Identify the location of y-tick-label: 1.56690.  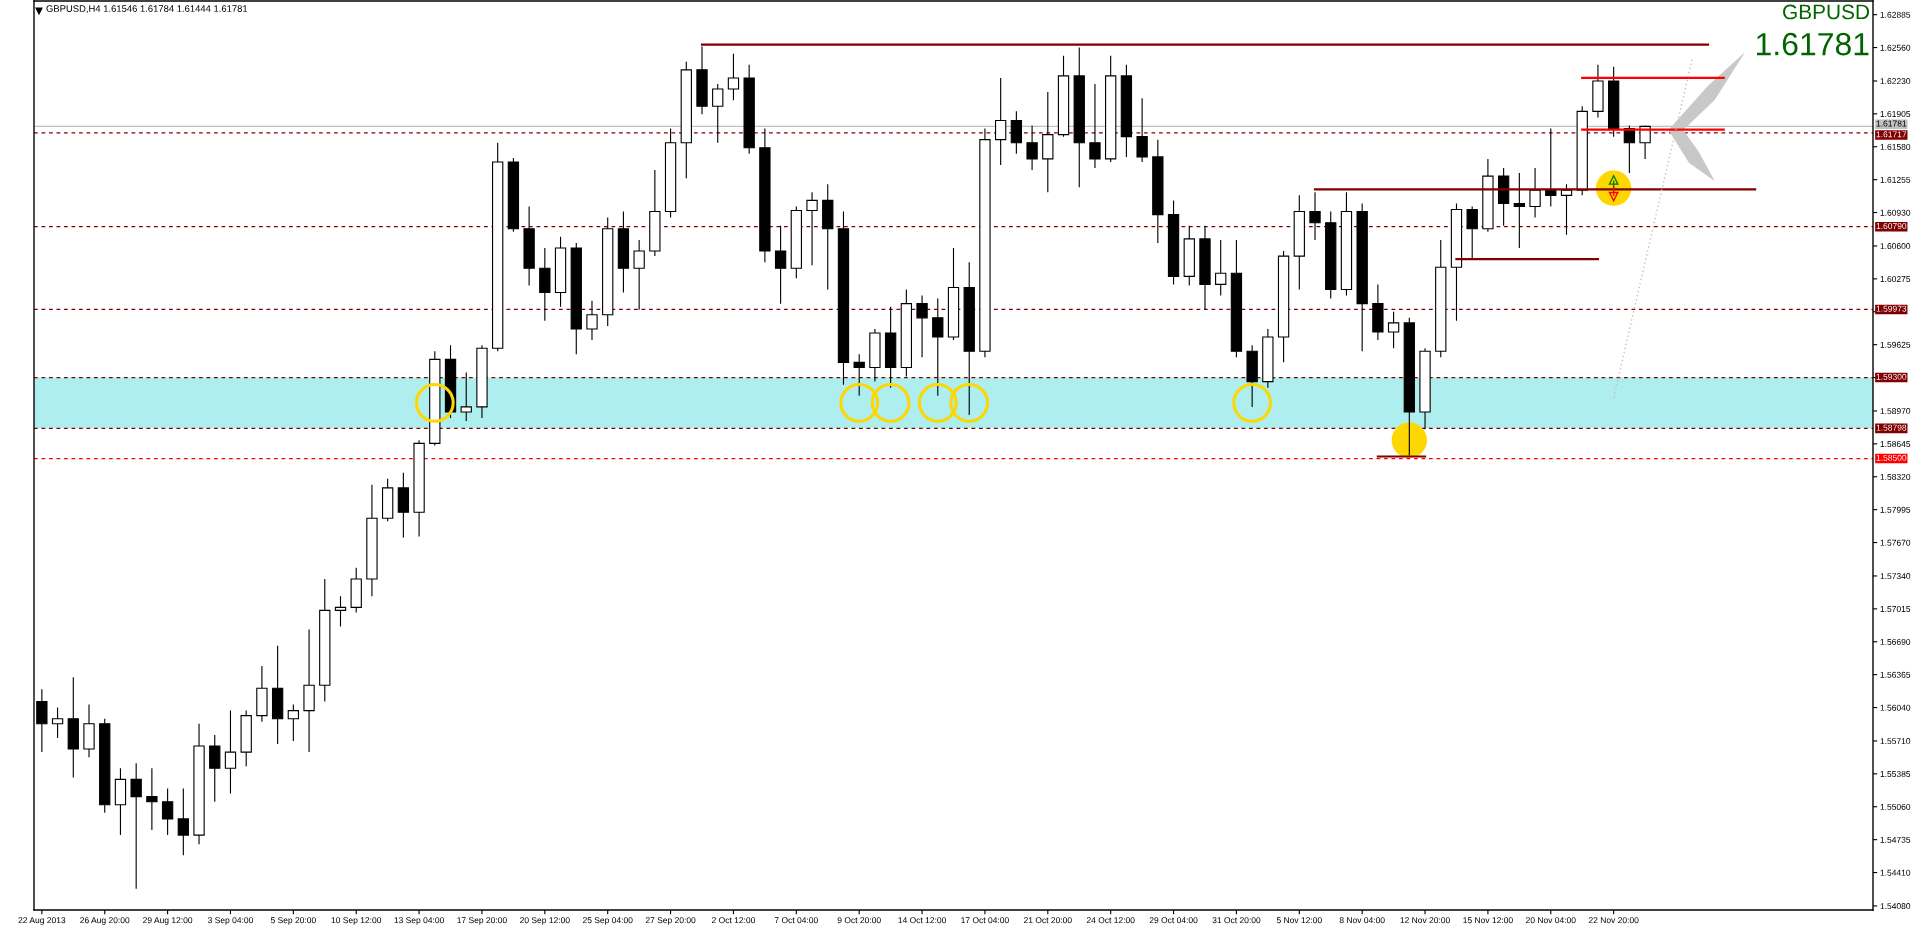
(1895, 641).